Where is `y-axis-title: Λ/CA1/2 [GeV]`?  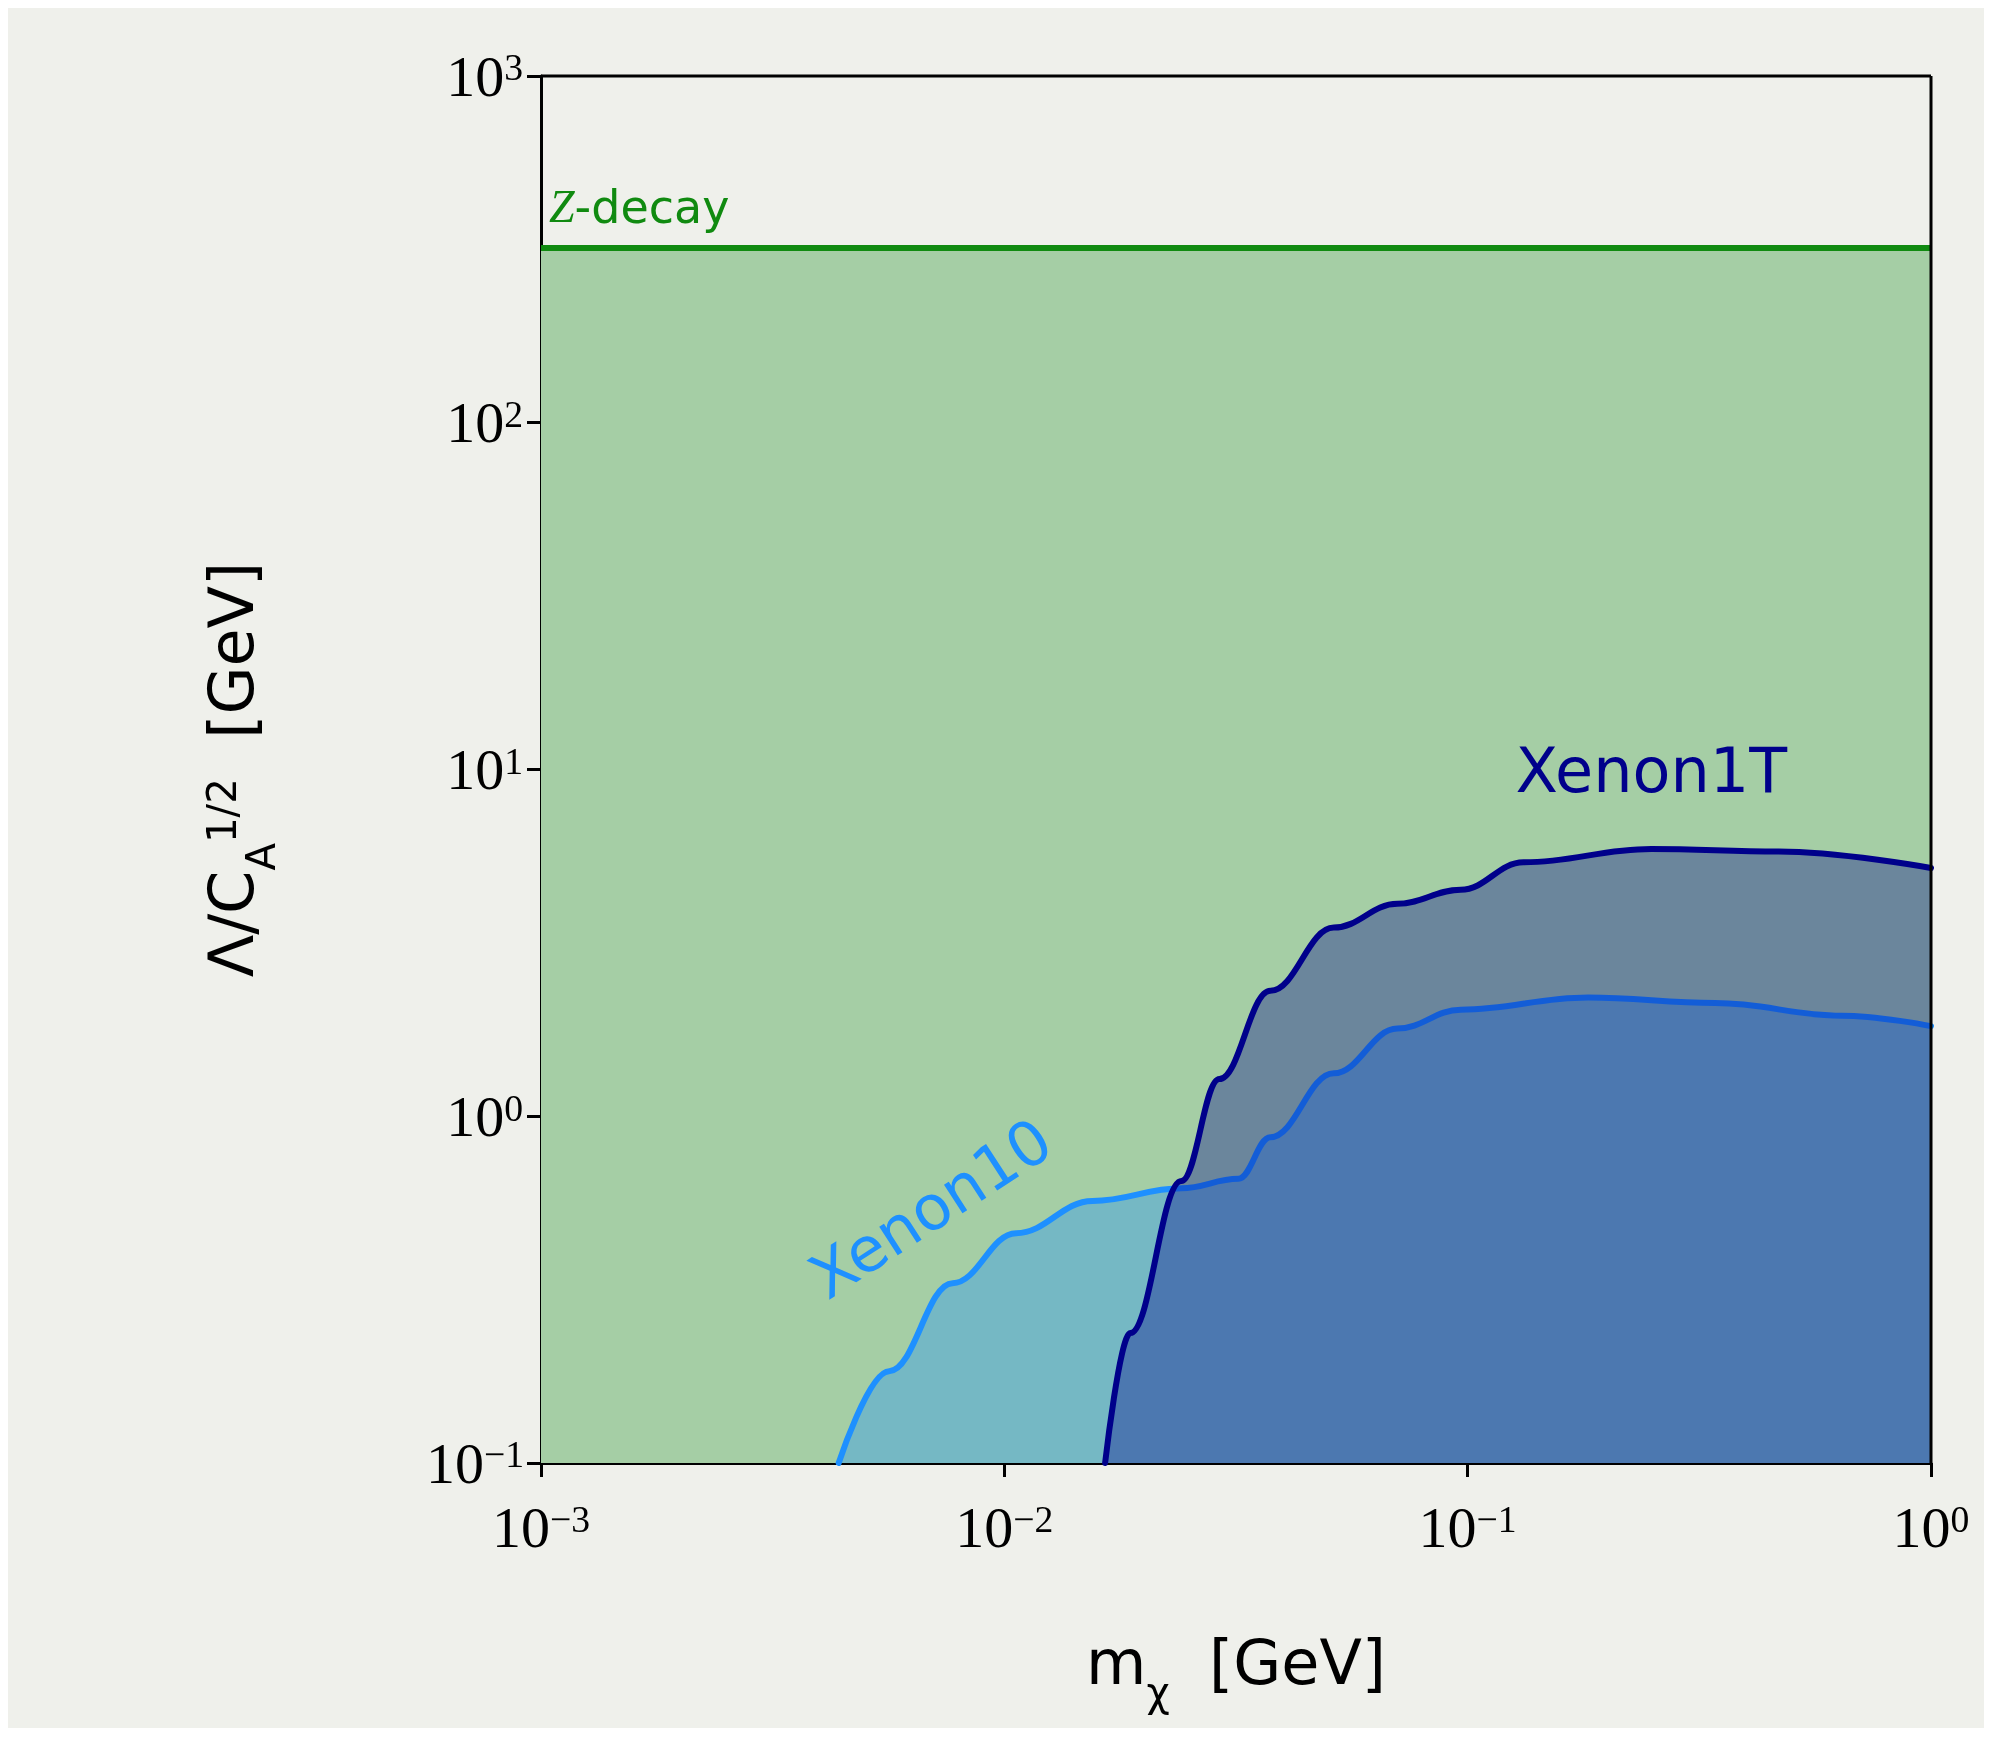 y-axis-title: Λ/CA1/2 [GeV] is located at coordinates (239, 769).